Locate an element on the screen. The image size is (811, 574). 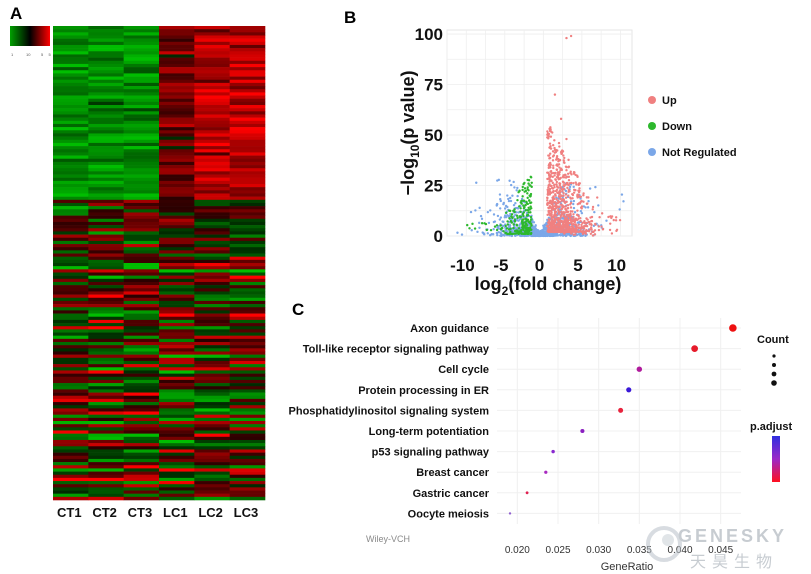
dot-points is located at coordinates (622, 419).